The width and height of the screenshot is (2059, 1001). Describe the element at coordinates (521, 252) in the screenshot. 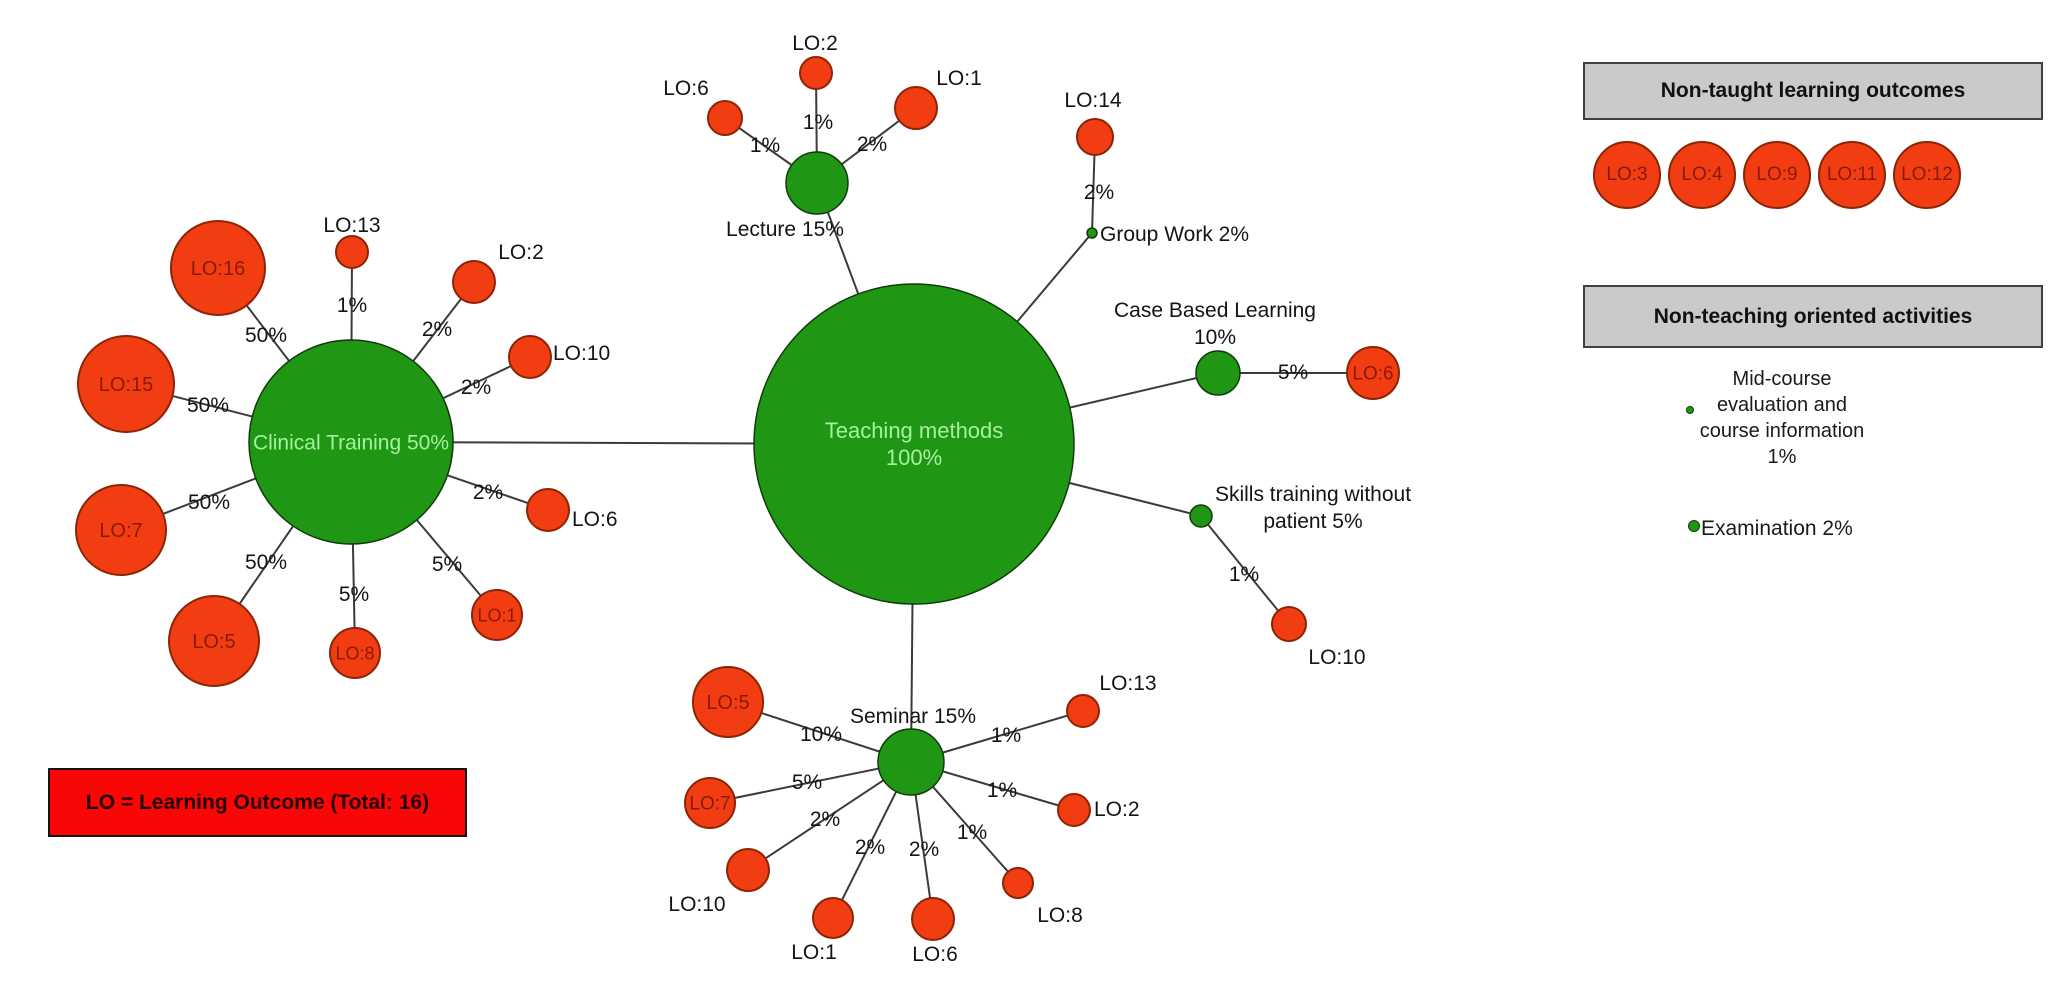

I see `node-label-cl_lo2: LO:2` at that location.